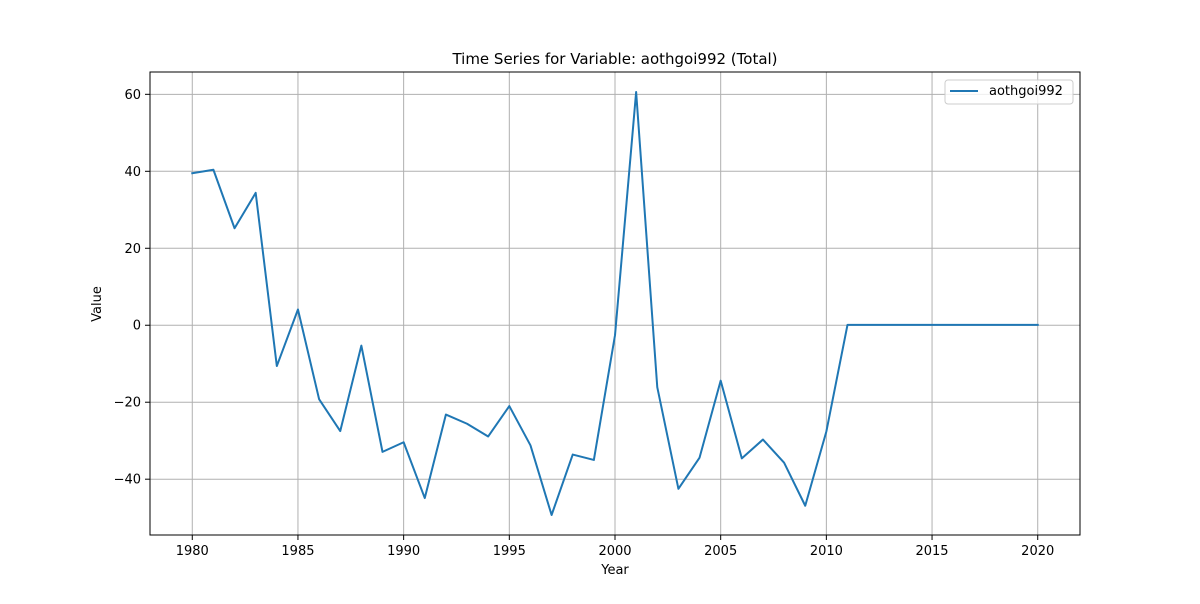 This screenshot has width=1200, height=604. What do you see at coordinates (132, 172) in the screenshot?
I see `y-tick-label: 40` at bounding box center [132, 172].